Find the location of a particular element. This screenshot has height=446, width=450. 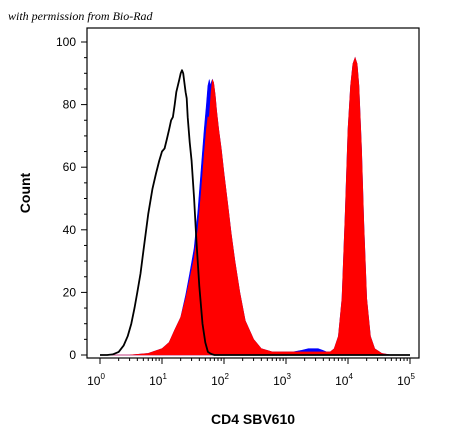

y-axis-ticks: 0 20 40 60 80 100 is located at coordinates (71, 198).